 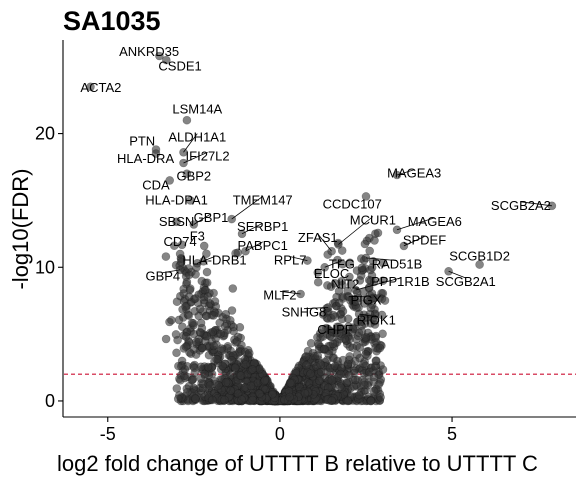 I want to click on gene-label: CCDC107, so click(x=352, y=203).